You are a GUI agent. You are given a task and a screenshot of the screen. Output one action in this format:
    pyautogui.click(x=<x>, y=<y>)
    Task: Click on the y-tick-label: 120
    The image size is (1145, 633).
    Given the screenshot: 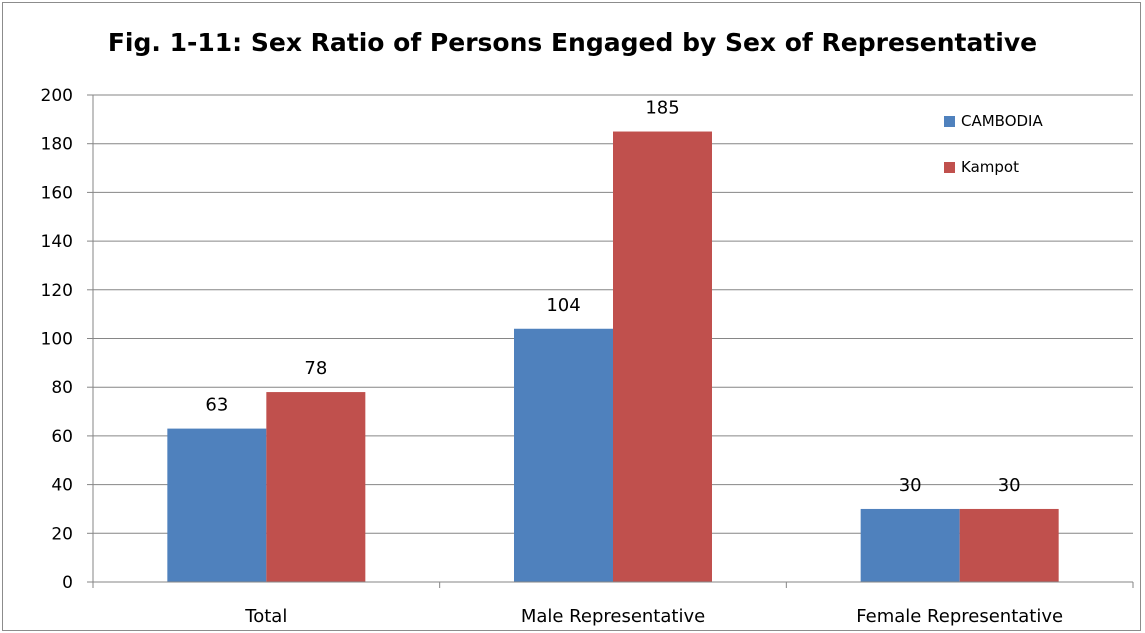 What is the action you would take?
    pyautogui.click(x=57, y=291)
    